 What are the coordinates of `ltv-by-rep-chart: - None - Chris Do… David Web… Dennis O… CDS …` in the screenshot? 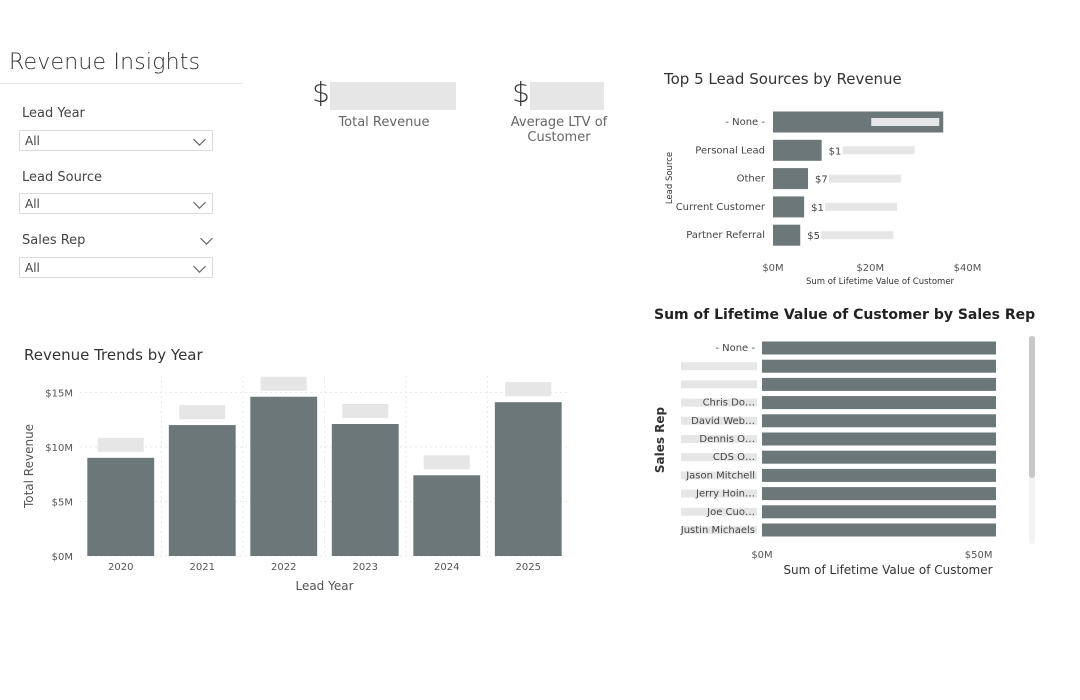 It's located at (844, 456).